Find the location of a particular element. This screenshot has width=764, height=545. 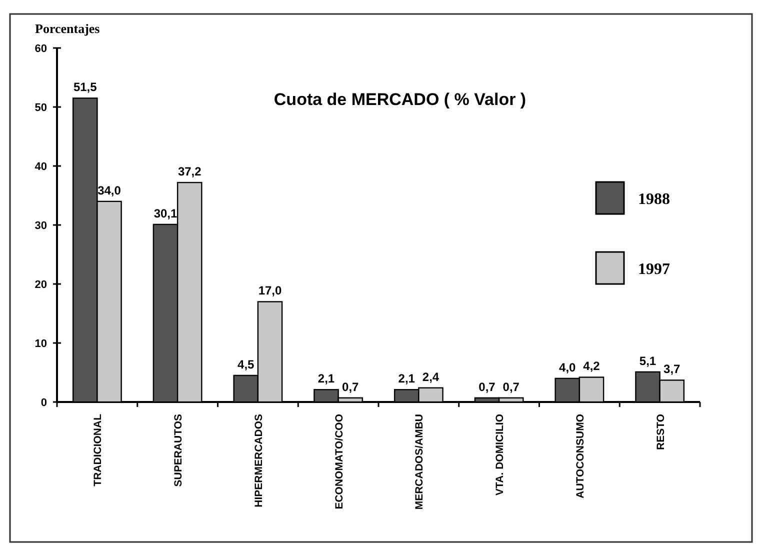

y-tick-label: 30 is located at coordinates (40, 226).